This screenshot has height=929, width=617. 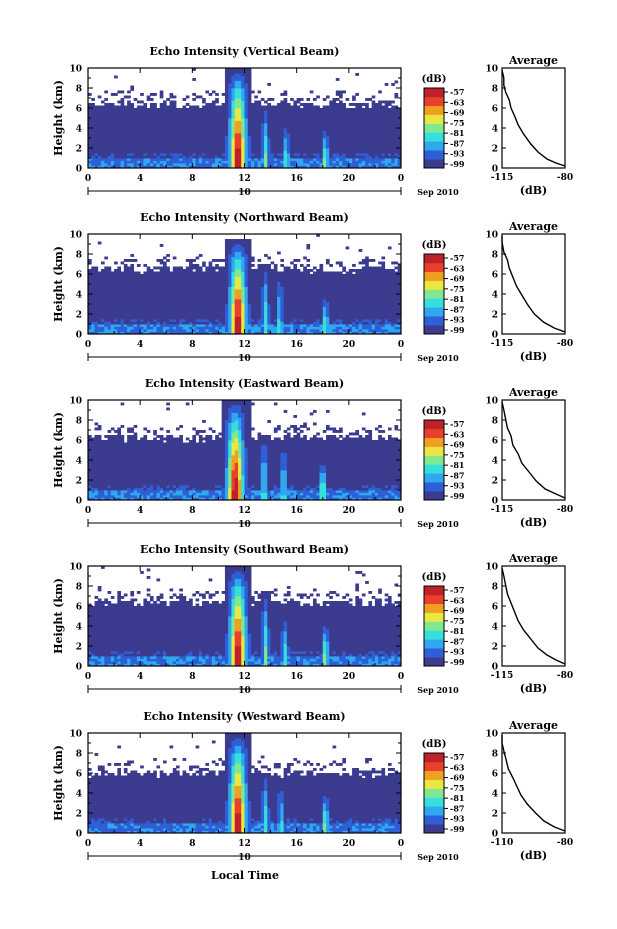 I want to click on colorbar-segment, so click(x=434, y=145).